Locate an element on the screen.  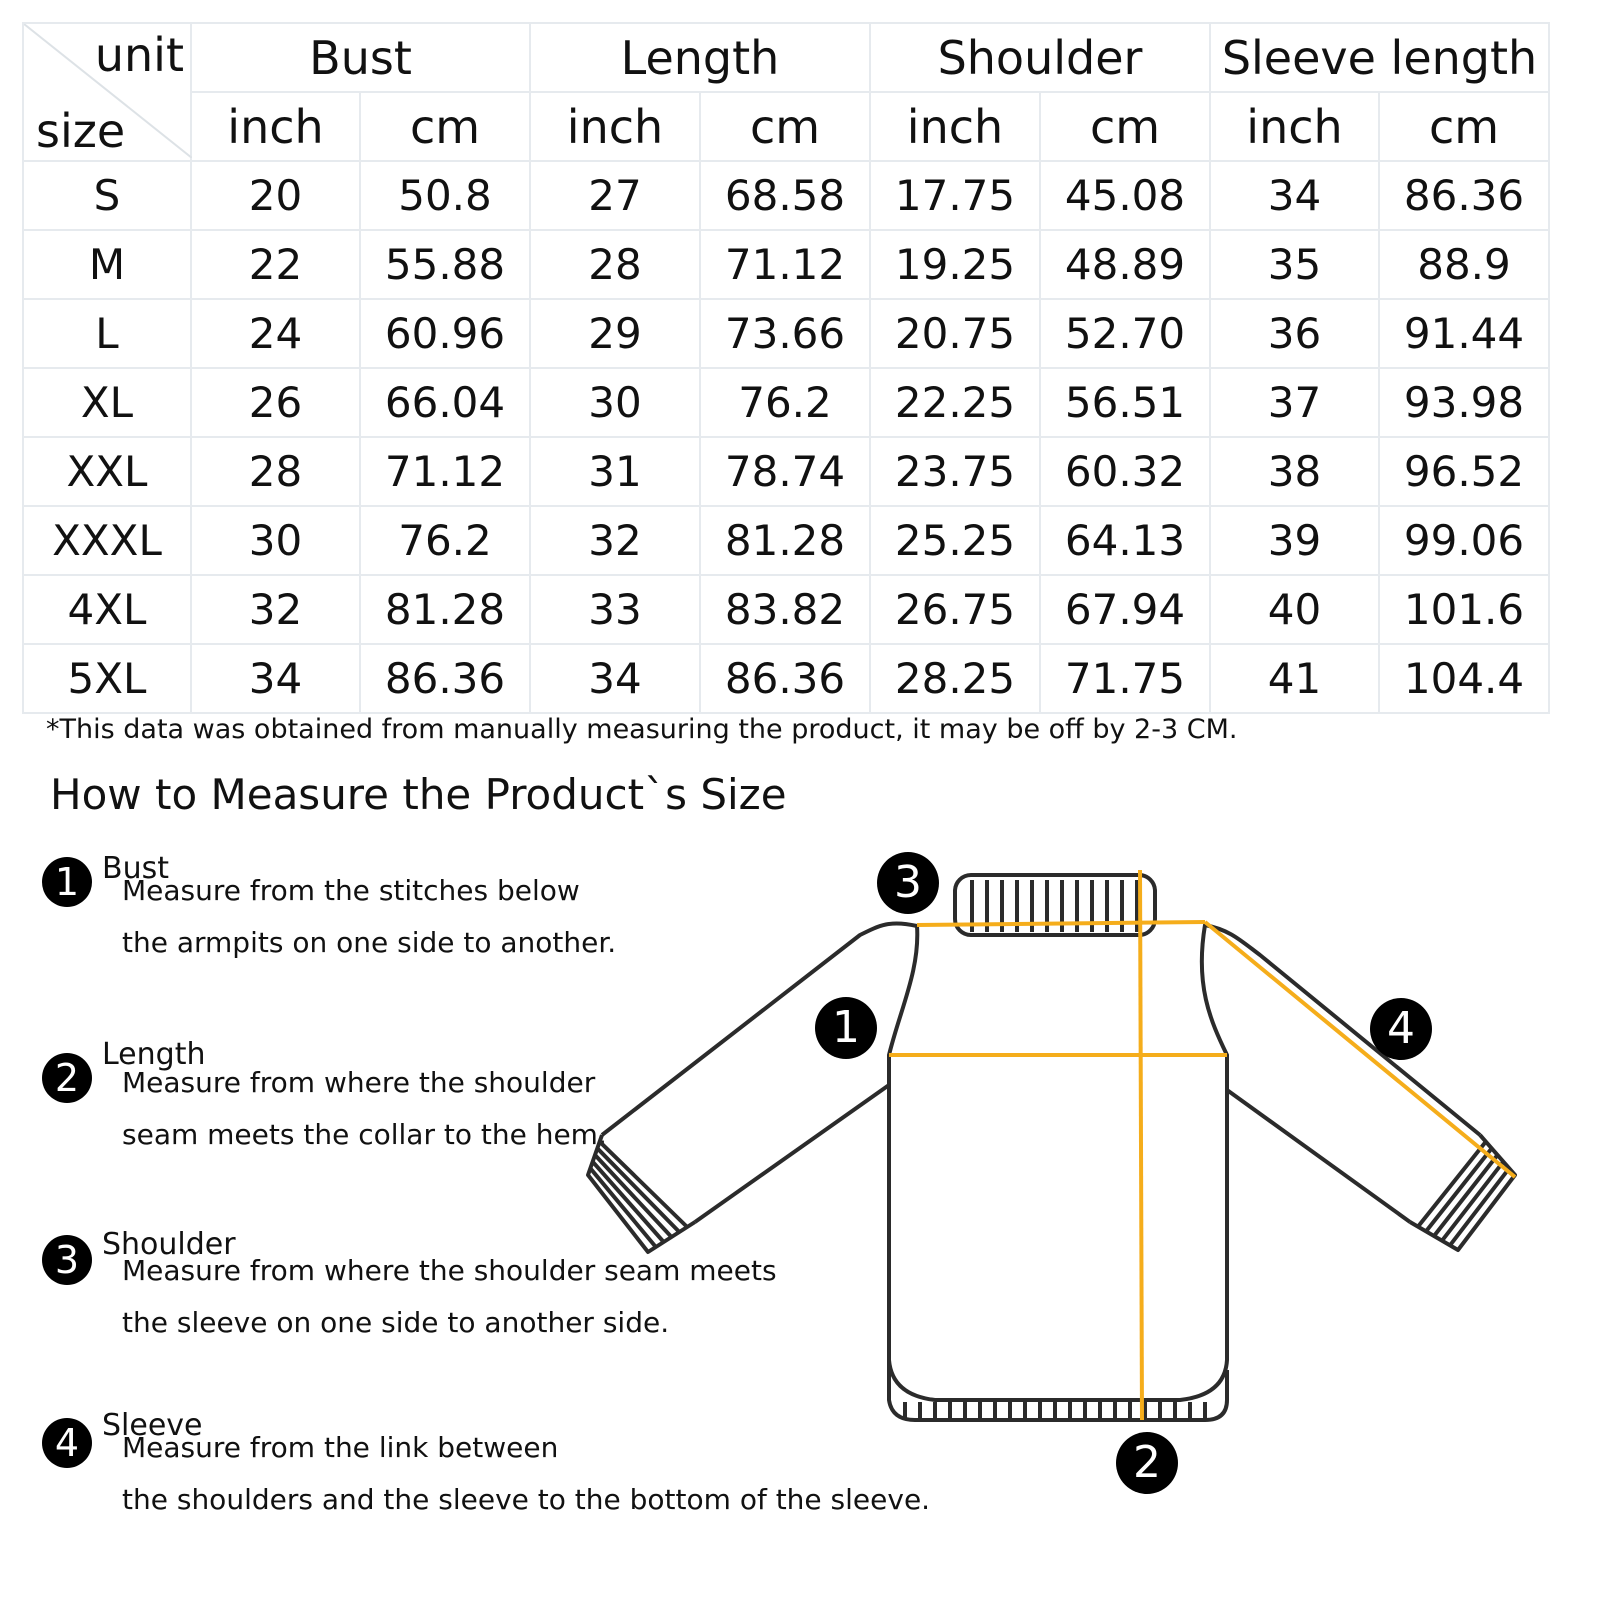
value-cell: 52.70 is located at coordinates (1125, 333).